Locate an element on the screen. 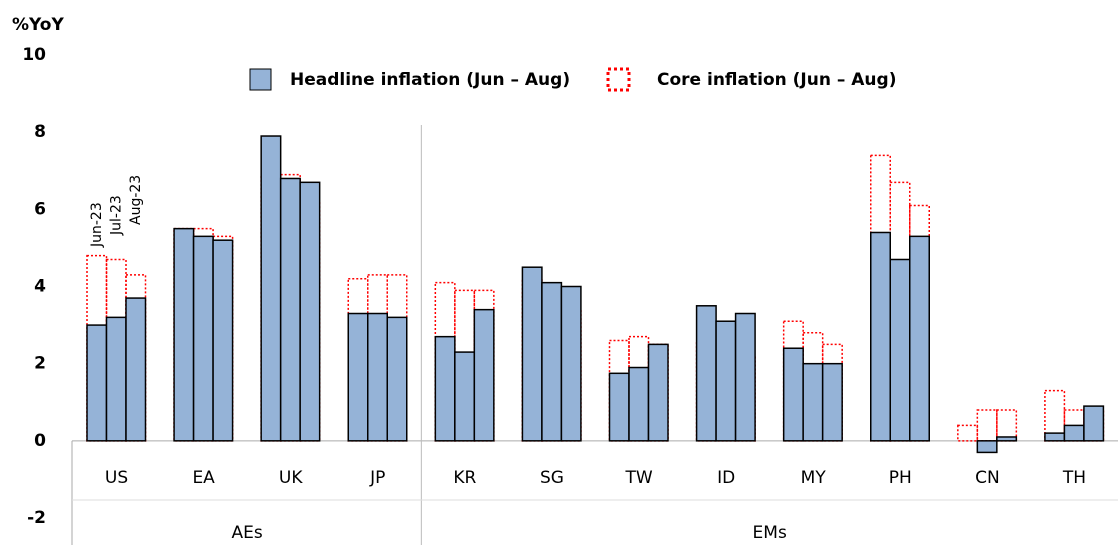  legend-label: Core inflation (Jun – Aug) is located at coordinates (776, 80).